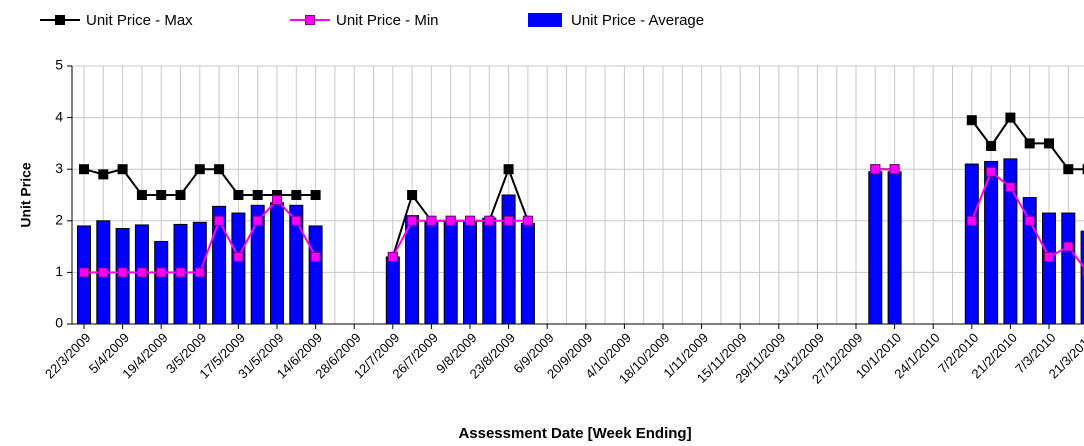  Describe the element at coordinates (26, 195) in the screenshot. I see `y-axis-title: Unit Price` at that location.